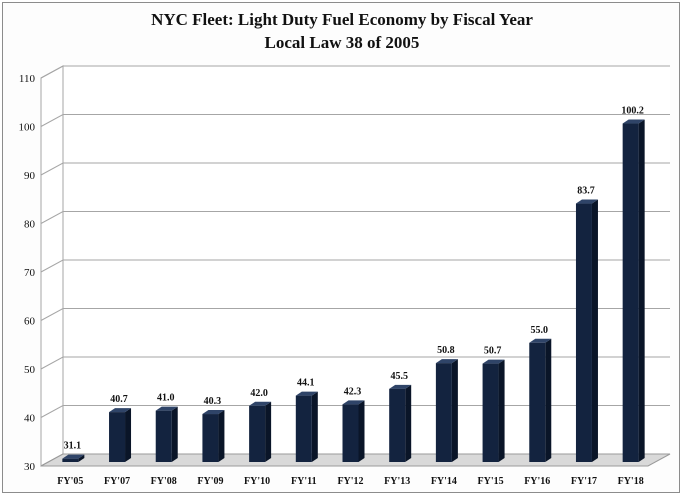 The height and width of the screenshot is (497, 684). Describe the element at coordinates (30, 225) in the screenshot. I see `y-tick-label: 80` at that location.